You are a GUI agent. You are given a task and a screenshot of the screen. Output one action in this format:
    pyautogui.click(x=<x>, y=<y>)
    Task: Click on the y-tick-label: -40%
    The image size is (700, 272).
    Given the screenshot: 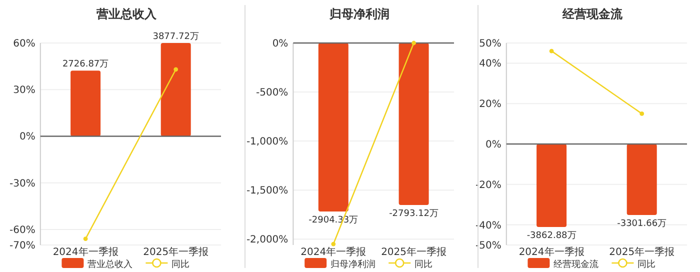 What is the action you would take?
    pyautogui.click(x=489, y=226)
    